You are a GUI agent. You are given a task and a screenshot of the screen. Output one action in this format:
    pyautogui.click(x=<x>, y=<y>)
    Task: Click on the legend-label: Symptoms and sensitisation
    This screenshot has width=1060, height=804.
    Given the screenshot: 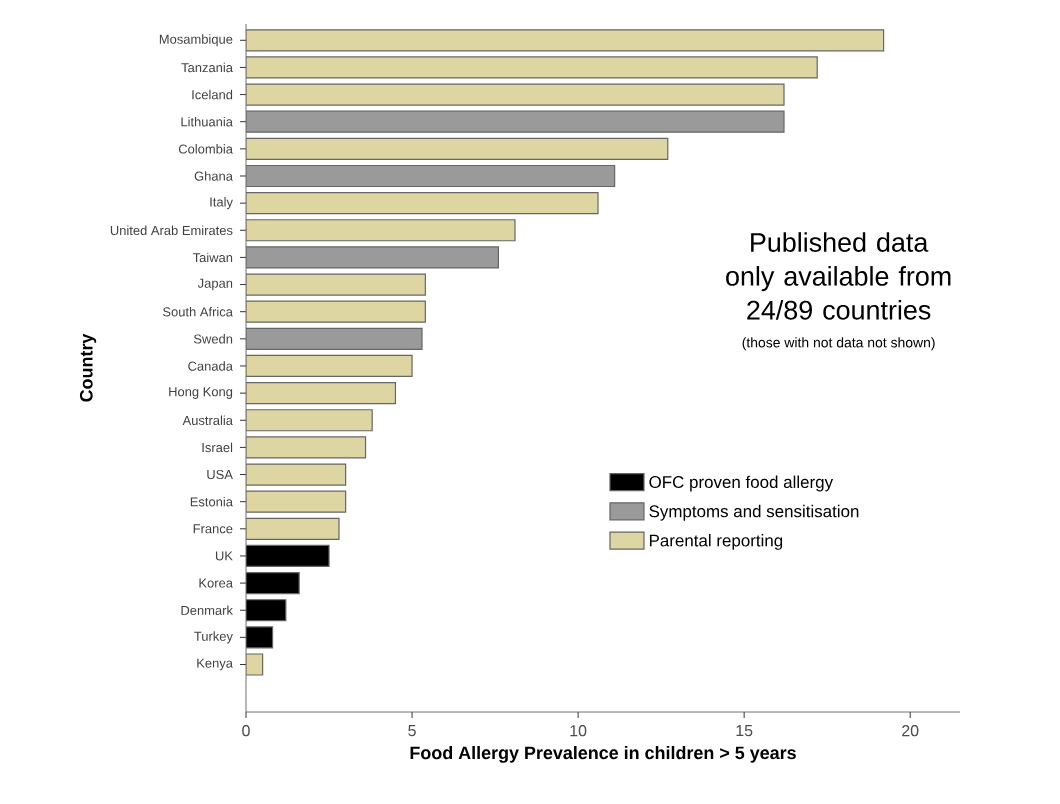 What is the action you would take?
    pyautogui.click(x=754, y=512)
    